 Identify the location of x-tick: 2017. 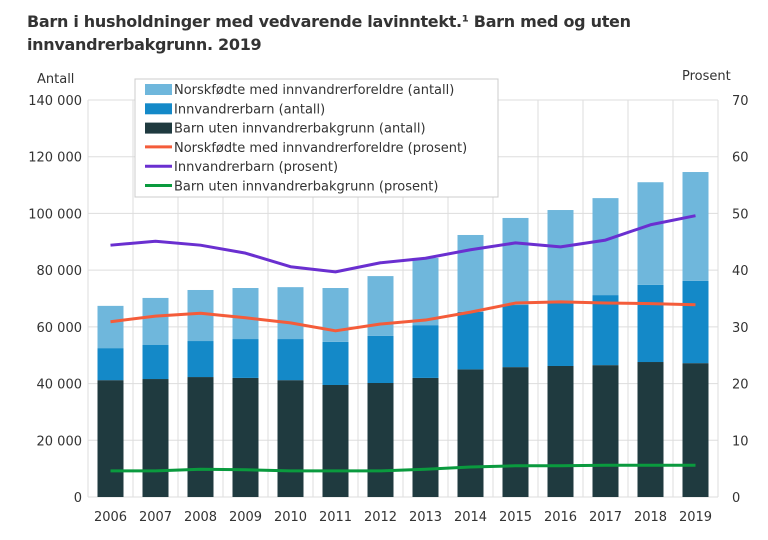
(605, 517).